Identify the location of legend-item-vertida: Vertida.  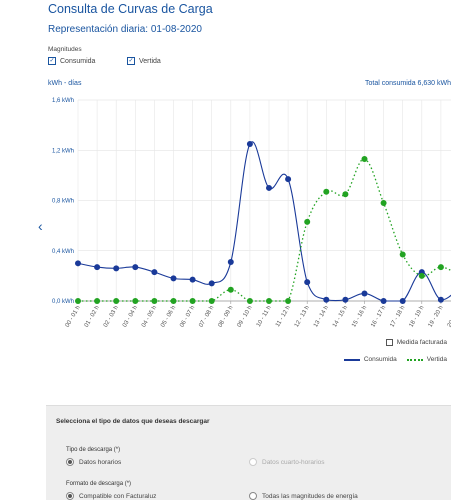
(426, 359).